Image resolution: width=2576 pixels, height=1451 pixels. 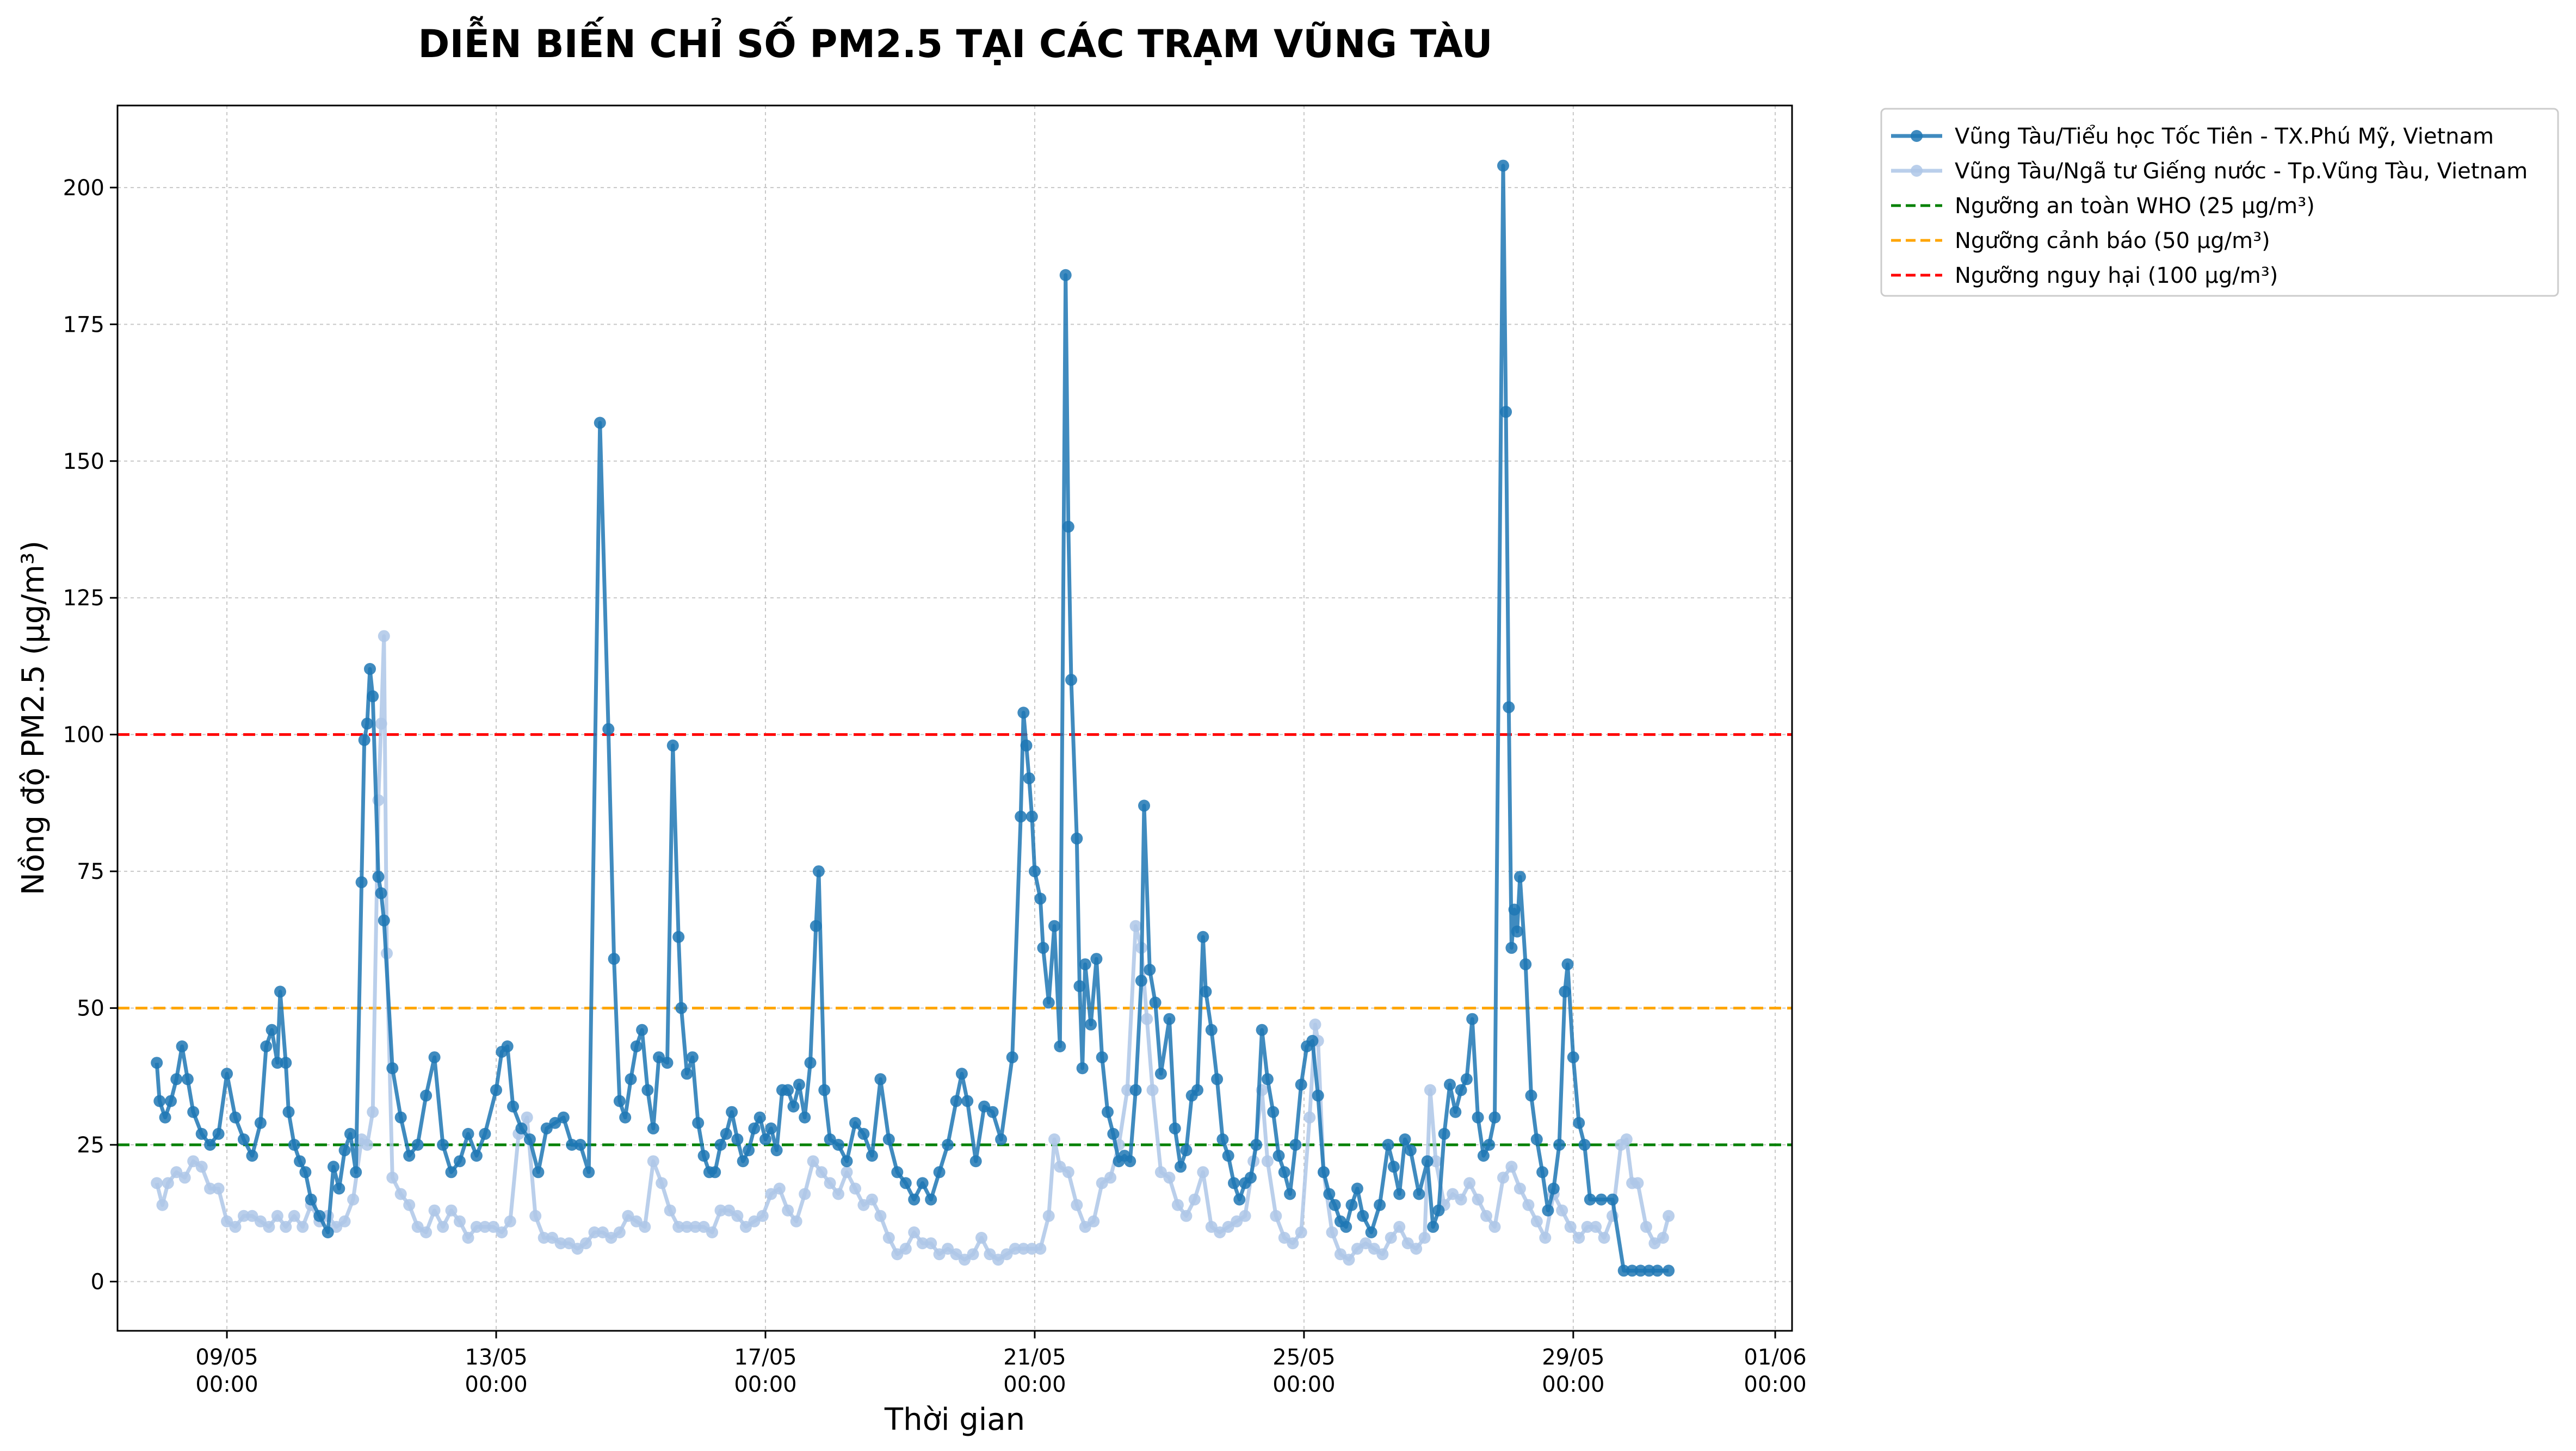 I want to click on y-tick-label: 25, so click(x=91, y=1145).